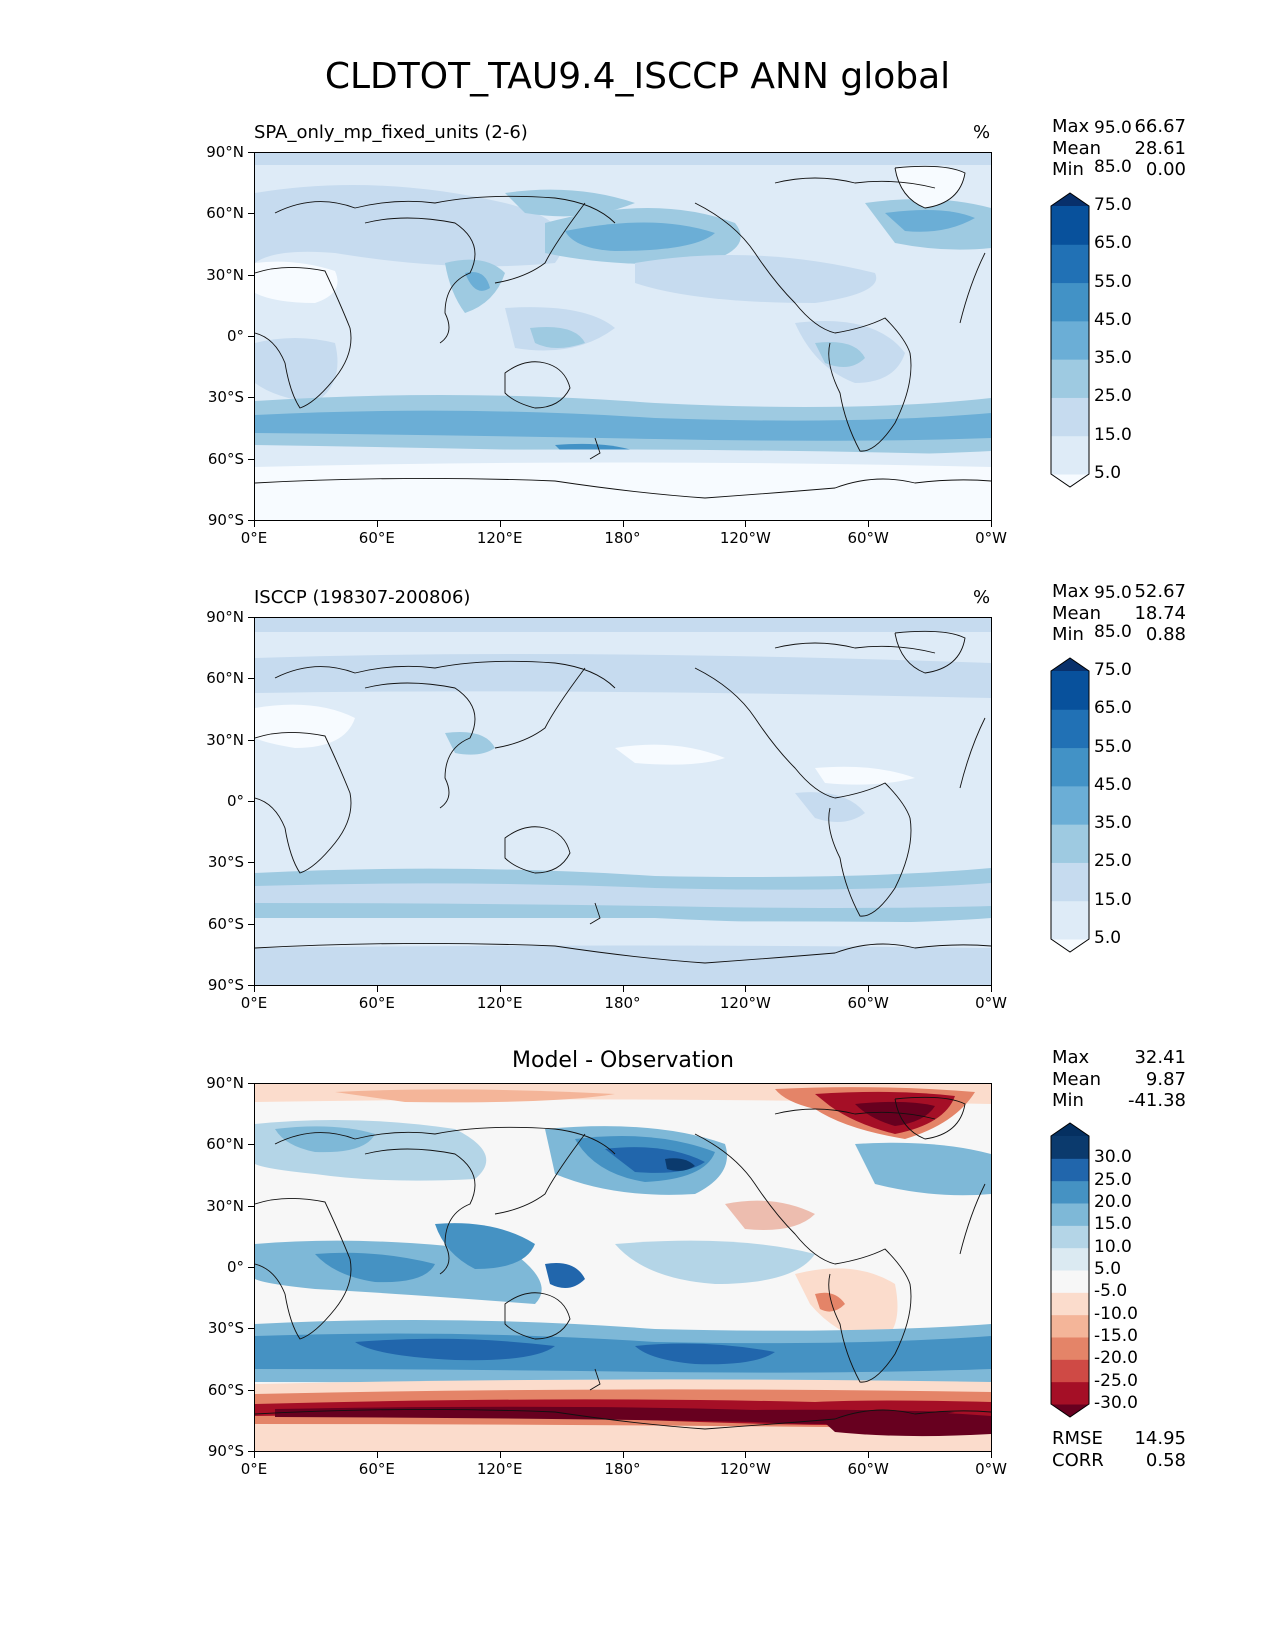 The height and width of the screenshot is (1650, 1275). Describe the element at coordinates (391, 132) in the screenshot. I see `panel-title: SPA_only_mp_fixed_units (2-6)` at that location.